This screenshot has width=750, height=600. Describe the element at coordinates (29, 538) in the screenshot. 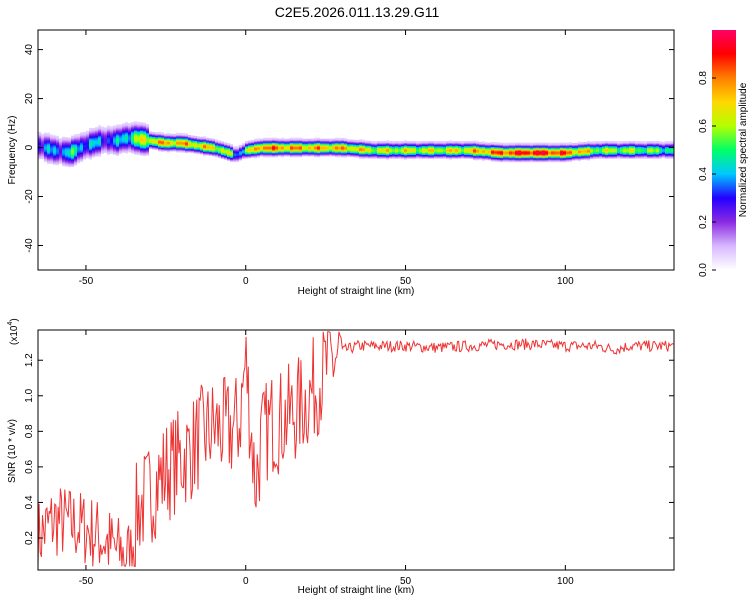

I see `y-tick-label: 0.2` at that location.